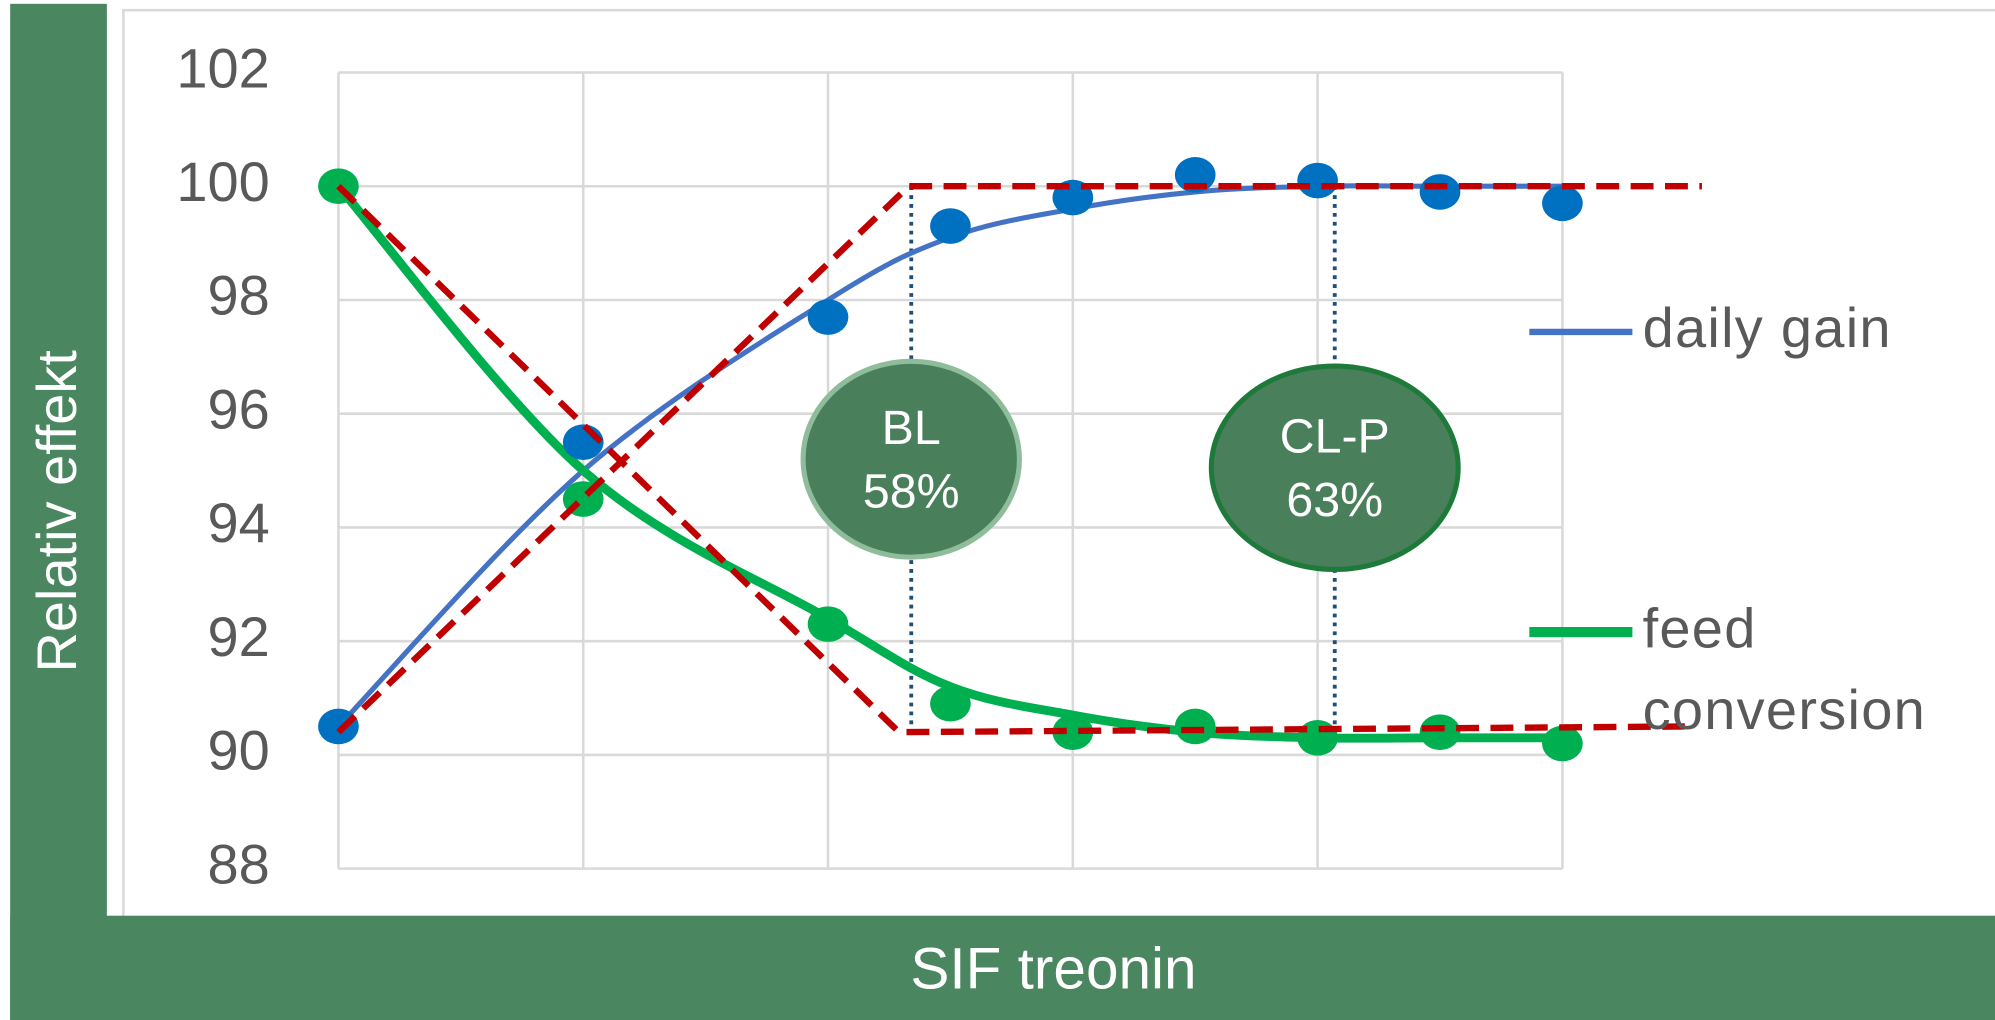  I want to click on legend-label: feed conversion, so click(1784, 669).